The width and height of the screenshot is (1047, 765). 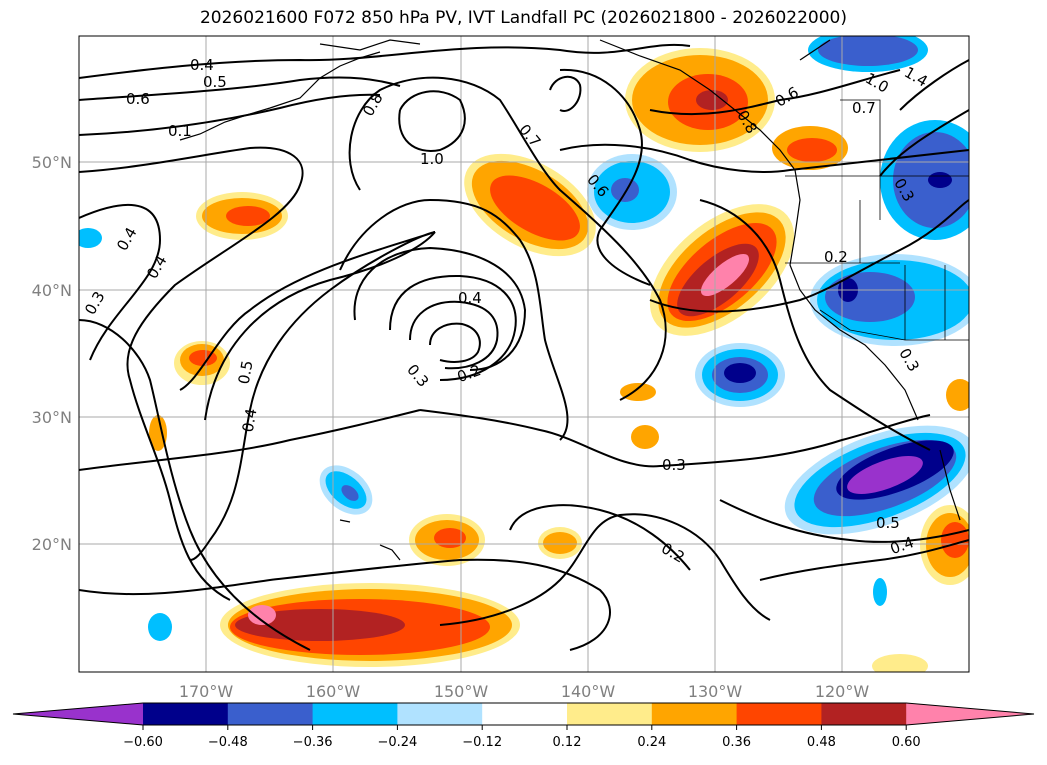 I want to click on lat-label-30n: 30°N, so click(x=52, y=417).